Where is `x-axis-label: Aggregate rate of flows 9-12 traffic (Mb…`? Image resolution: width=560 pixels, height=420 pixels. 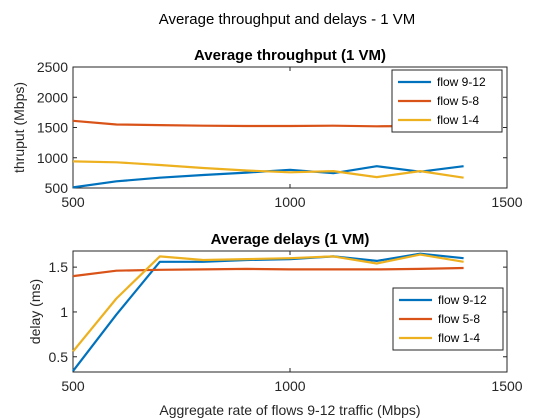 x-axis-label: Aggregate rate of flows 9-12 traffic (Mb… is located at coordinates (289, 410).